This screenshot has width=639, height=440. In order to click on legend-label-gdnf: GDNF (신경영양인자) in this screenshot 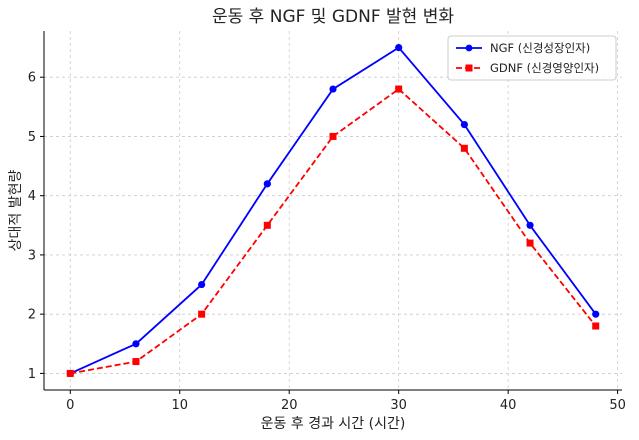, I will do `click(544, 68)`.